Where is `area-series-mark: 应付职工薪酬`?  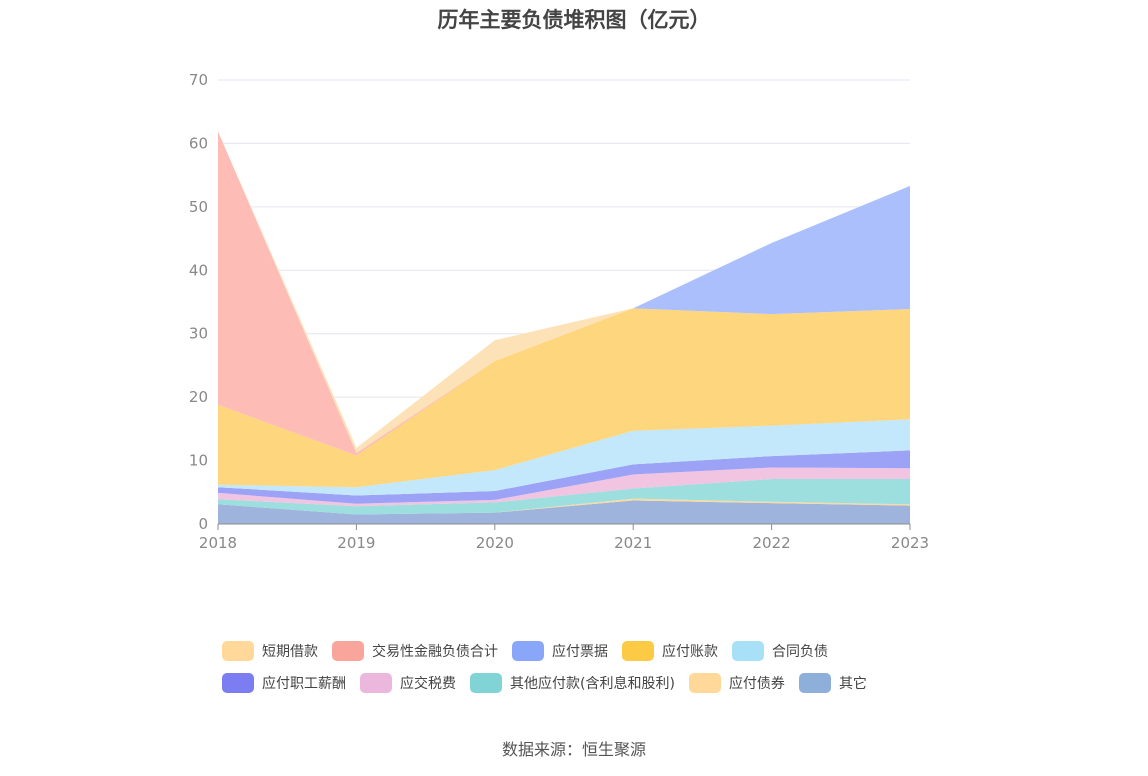 area-series-mark: 应付职工薪酬 is located at coordinates (564, 477).